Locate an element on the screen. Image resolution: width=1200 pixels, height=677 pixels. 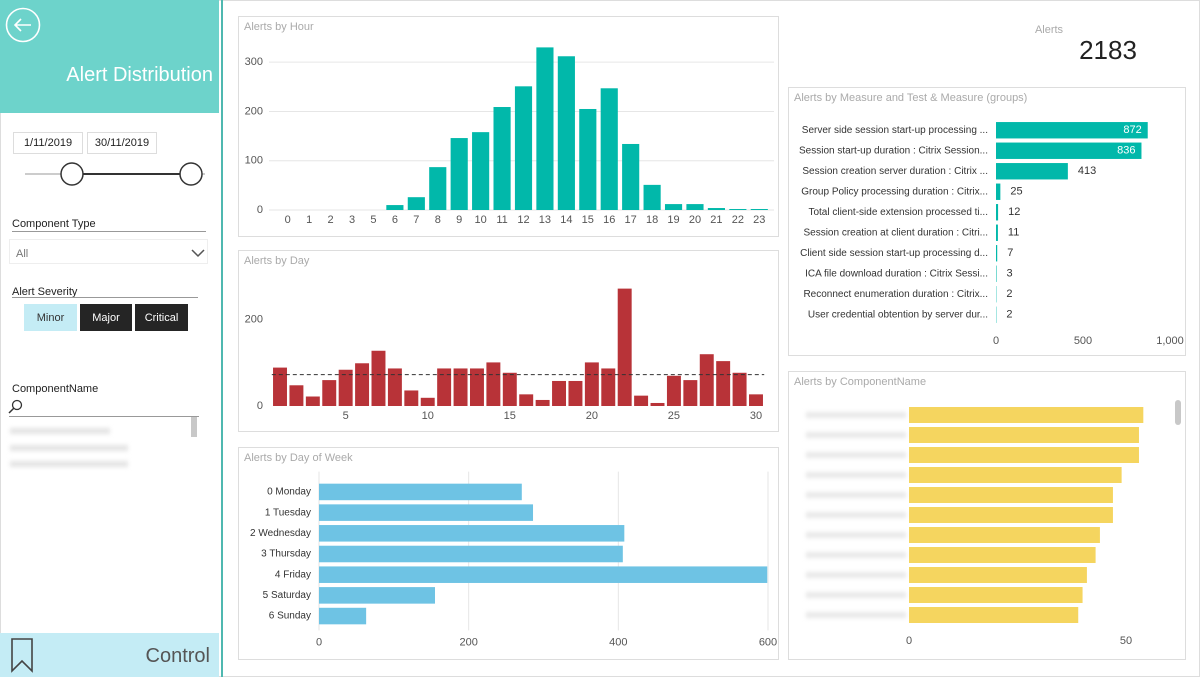
severity-button: Critical is located at coordinates (161, 317).